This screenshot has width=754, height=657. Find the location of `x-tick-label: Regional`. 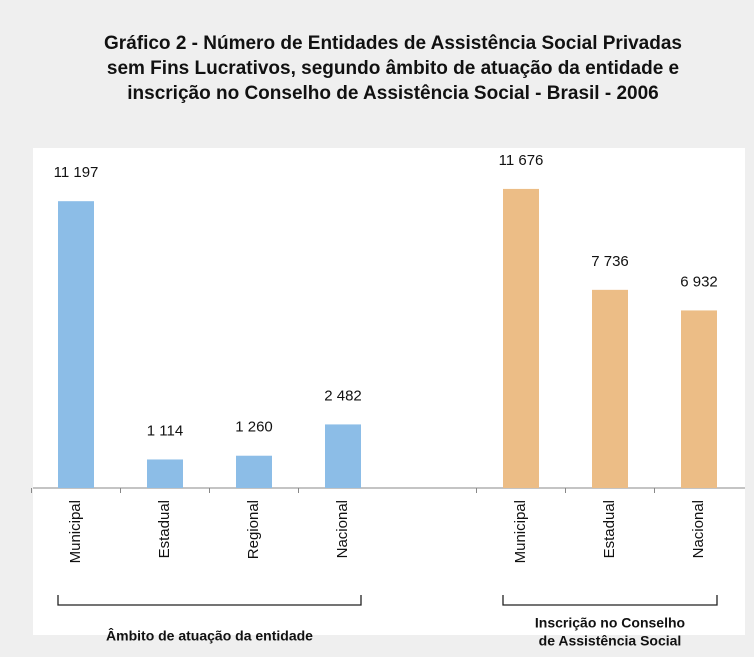

x-tick-label: Regional is located at coordinates (253, 529).